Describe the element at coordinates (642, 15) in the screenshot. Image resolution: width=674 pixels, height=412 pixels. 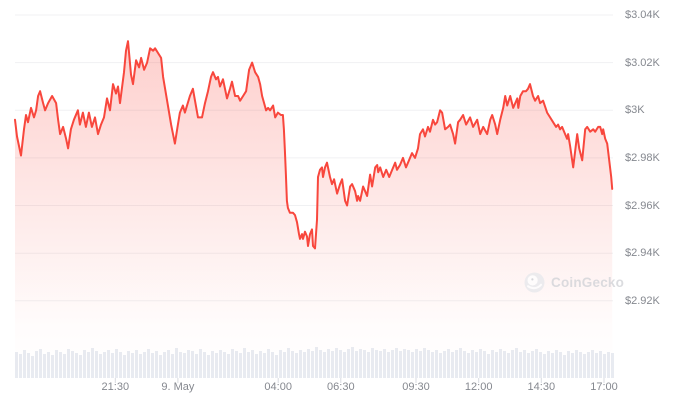
I see `y-axis-label: $3.04K` at that location.